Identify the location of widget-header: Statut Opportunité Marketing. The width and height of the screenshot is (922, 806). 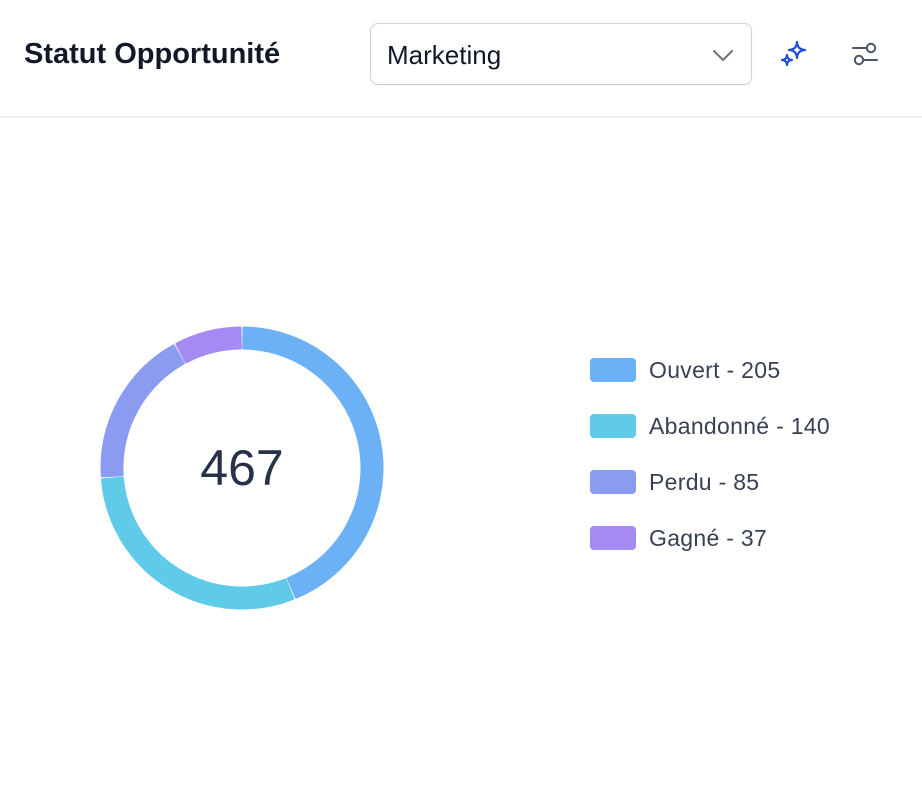
(461, 59).